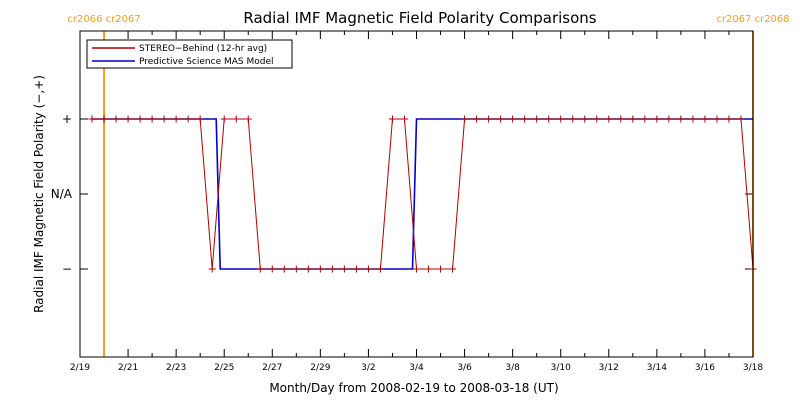 The width and height of the screenshot is (800, 400). What do you see at coordinates (128, 368) in the screenshot?
I see `x-tick-label: 2/21` at bounding box center [128, 368].